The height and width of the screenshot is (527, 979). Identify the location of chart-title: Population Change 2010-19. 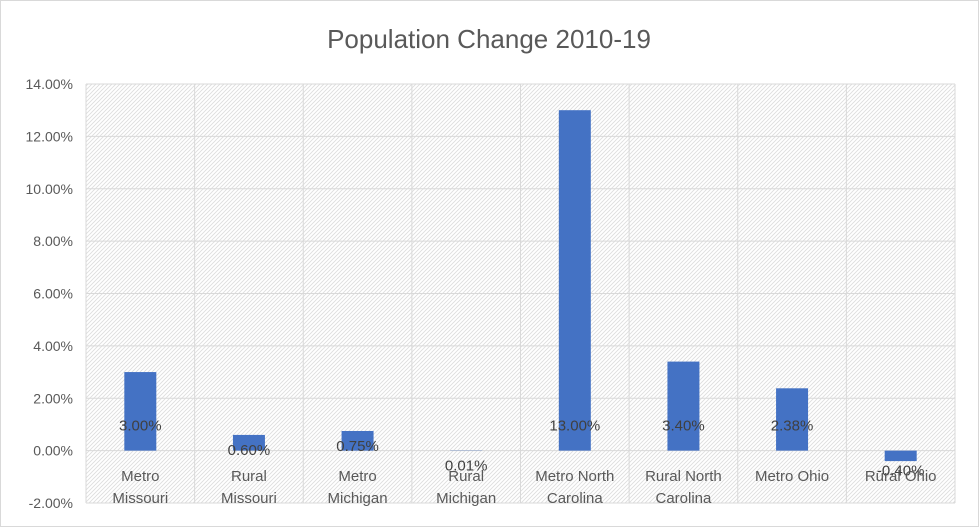
(489, 39).